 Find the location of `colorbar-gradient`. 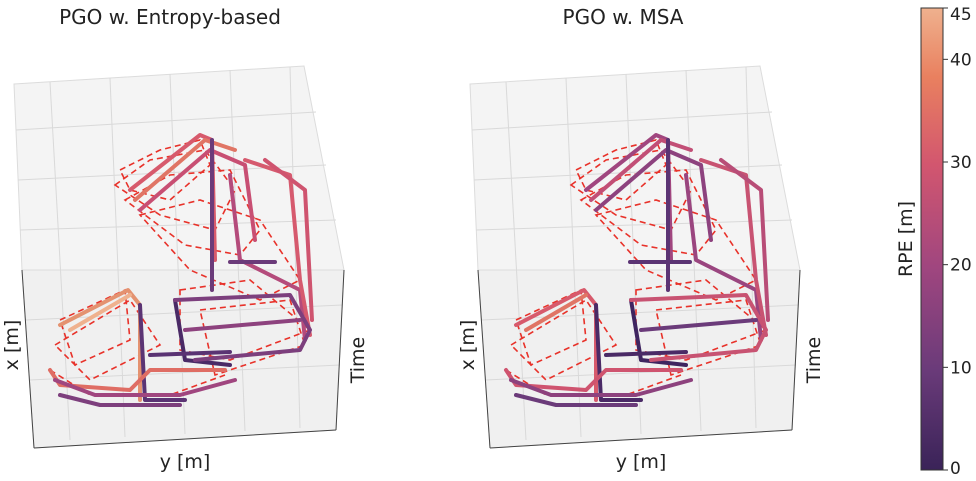

colorbar-gradient is located at coordinates (932, 239).